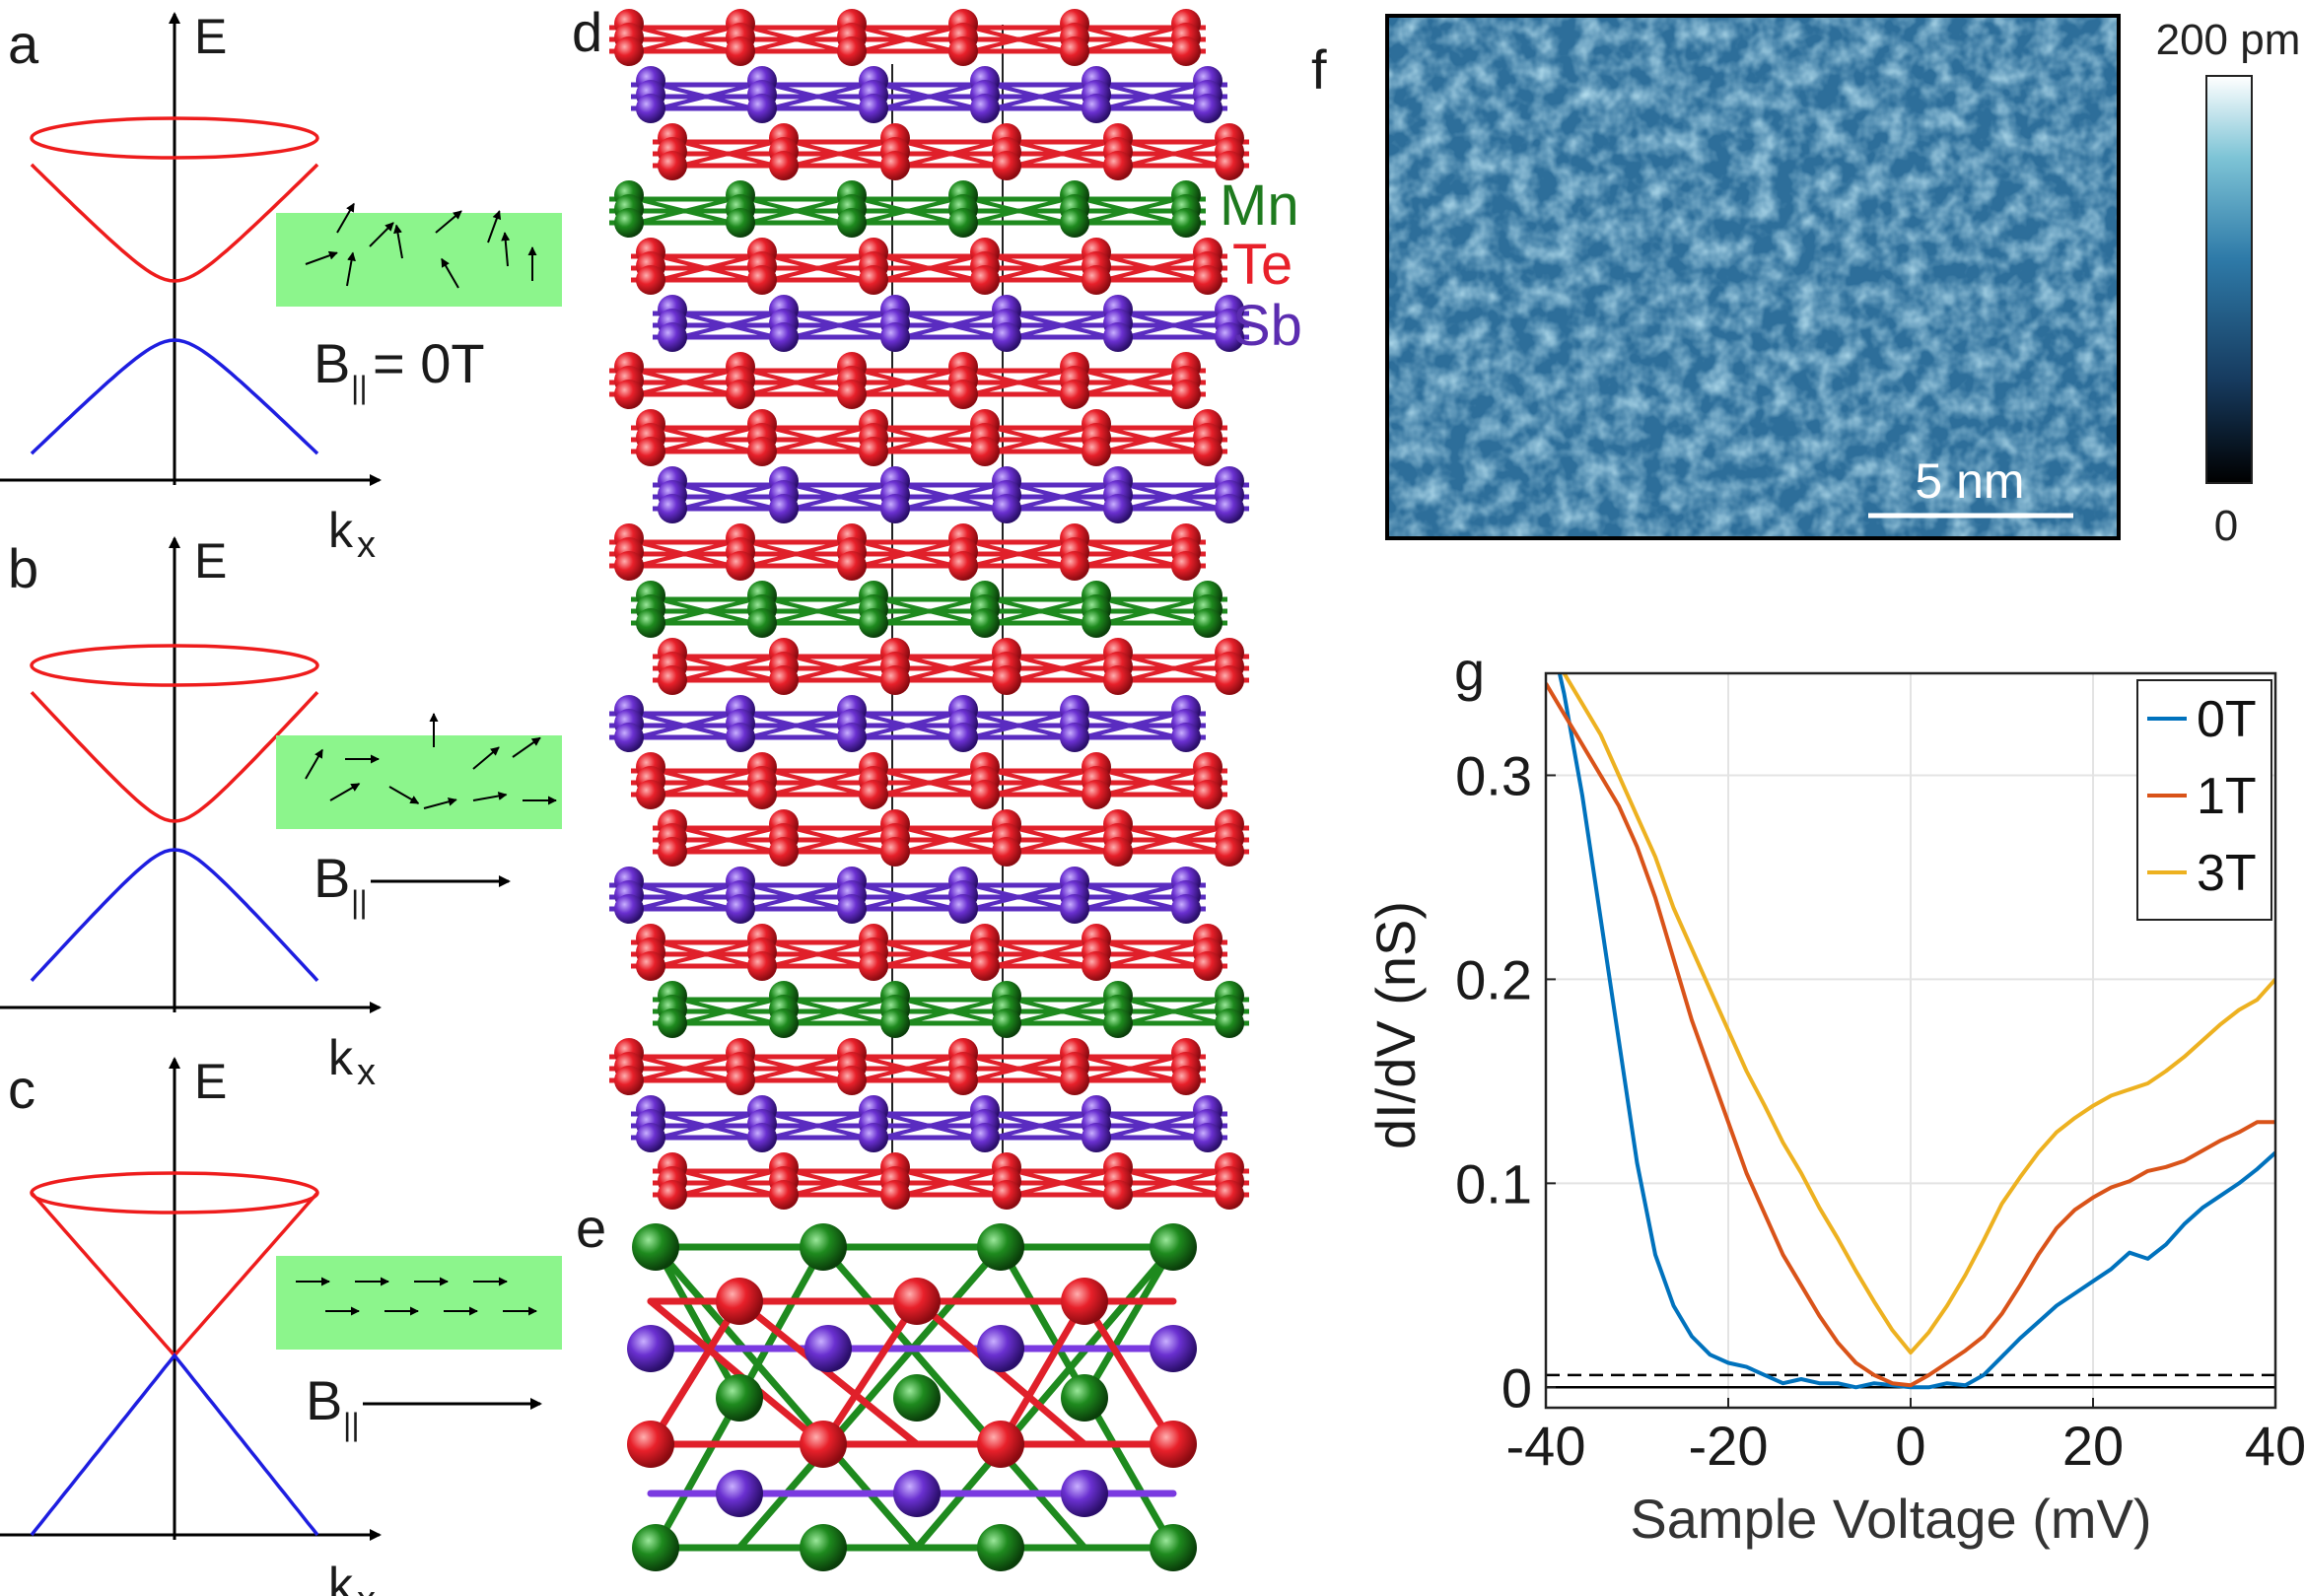 This screenshot has height=1596, width=2305. Describe the element at coordinates (351, 1424) in the screenshot. I see `field-subscript: ||` at that location.